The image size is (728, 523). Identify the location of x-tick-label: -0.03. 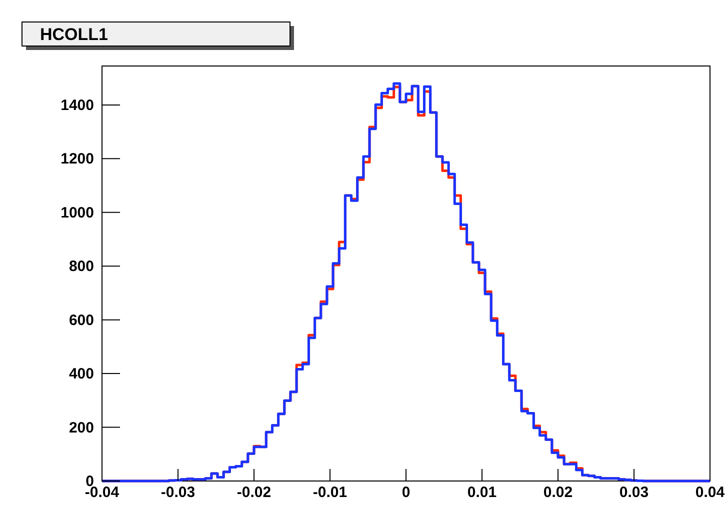
(178, 492).